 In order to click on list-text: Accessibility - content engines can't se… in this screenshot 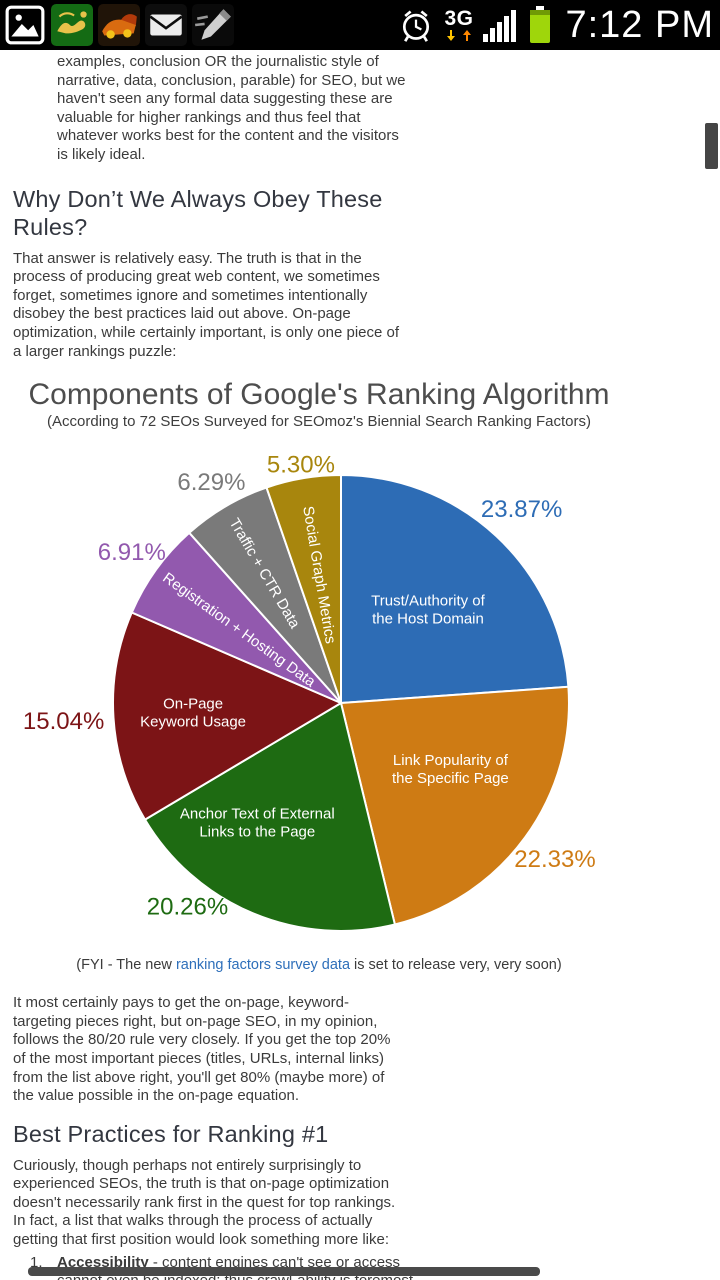, I will do `click(237, 1267)`.